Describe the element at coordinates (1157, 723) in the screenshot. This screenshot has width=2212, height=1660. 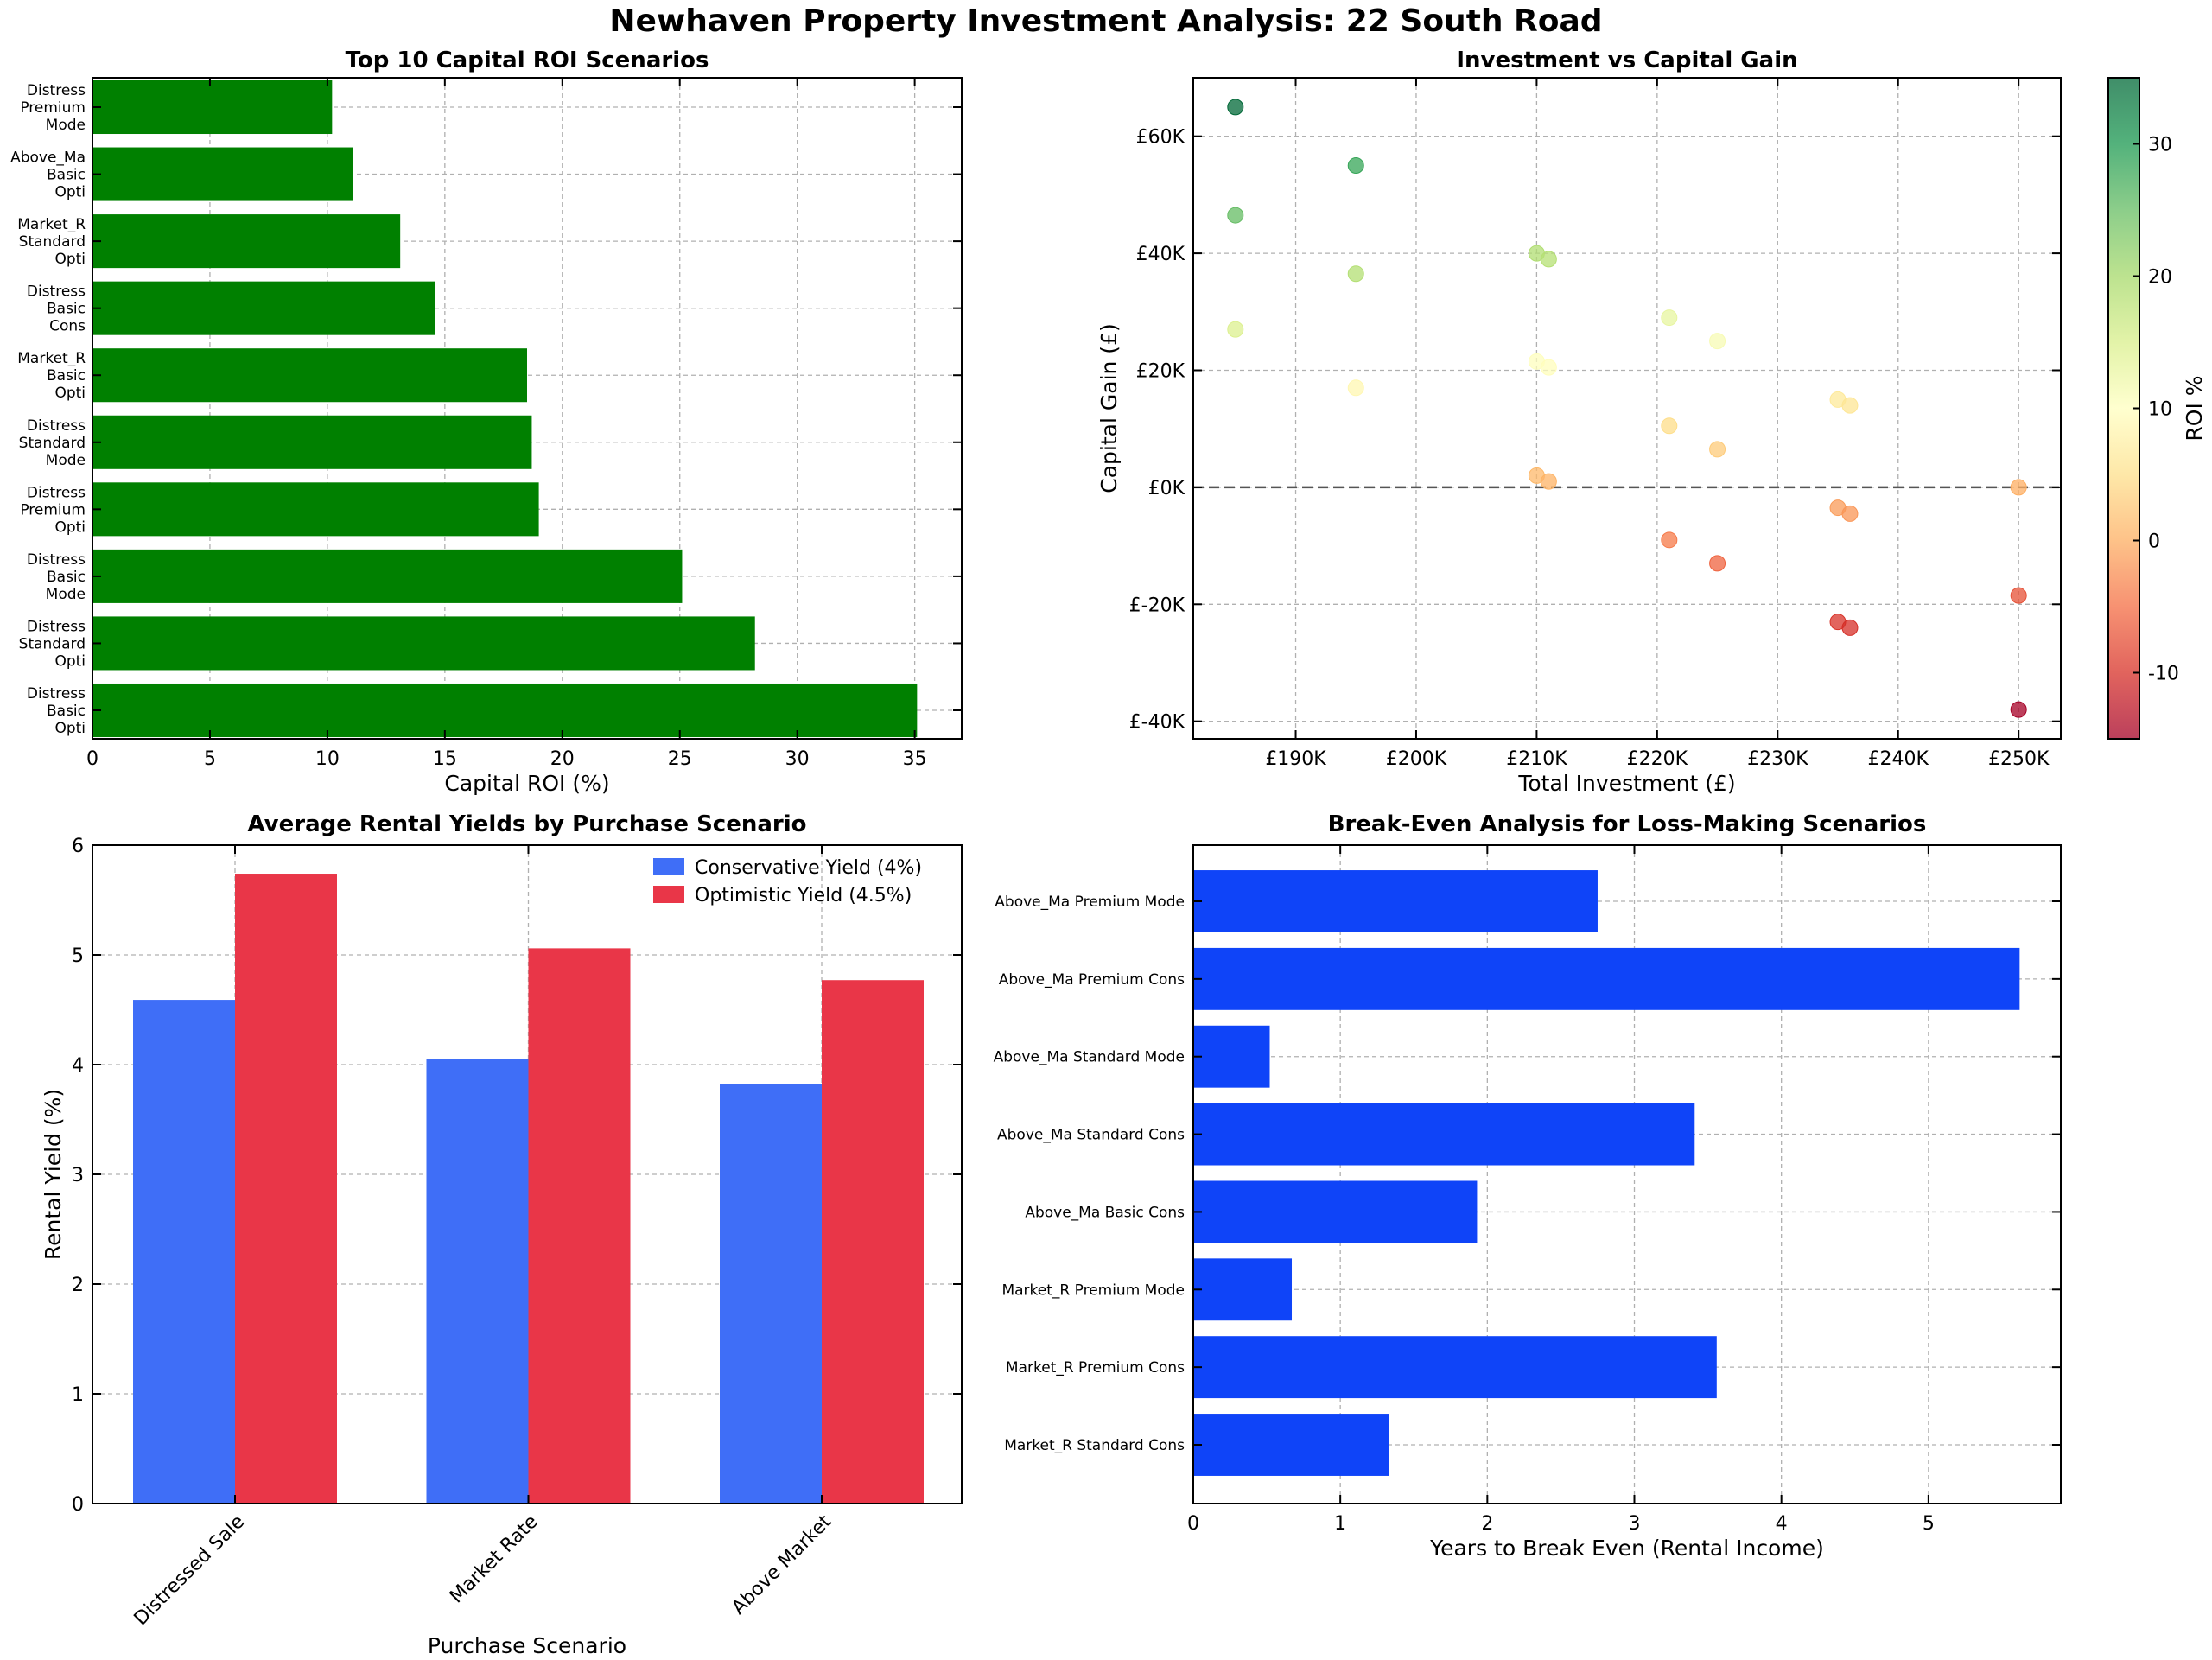
I see `y-tick-label: £-40K` at that location.